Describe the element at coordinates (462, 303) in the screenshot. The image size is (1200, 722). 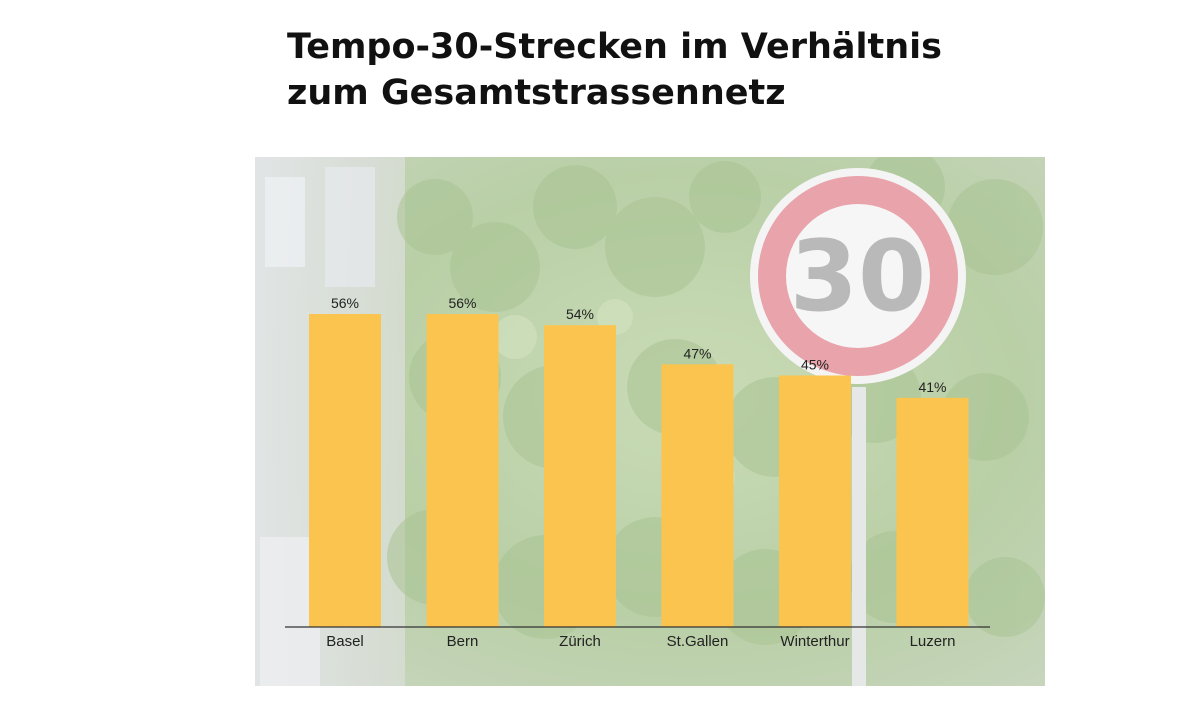
I see `value-label-bern: 56%` at that location.